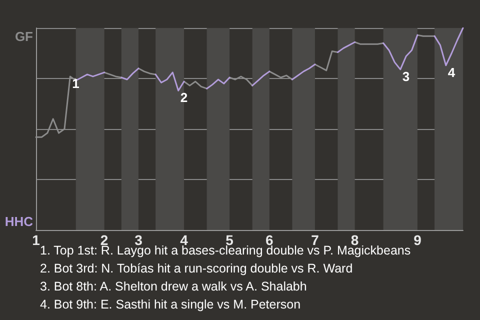 The height and width of the screenshot is (320, 480). What do you see at coordinates (173, 287) in the screenshot?
I see `text: 3. Bot 8th: A. Shelton drew a walk vs A. Shalabh` at bounding box center [173, 287].